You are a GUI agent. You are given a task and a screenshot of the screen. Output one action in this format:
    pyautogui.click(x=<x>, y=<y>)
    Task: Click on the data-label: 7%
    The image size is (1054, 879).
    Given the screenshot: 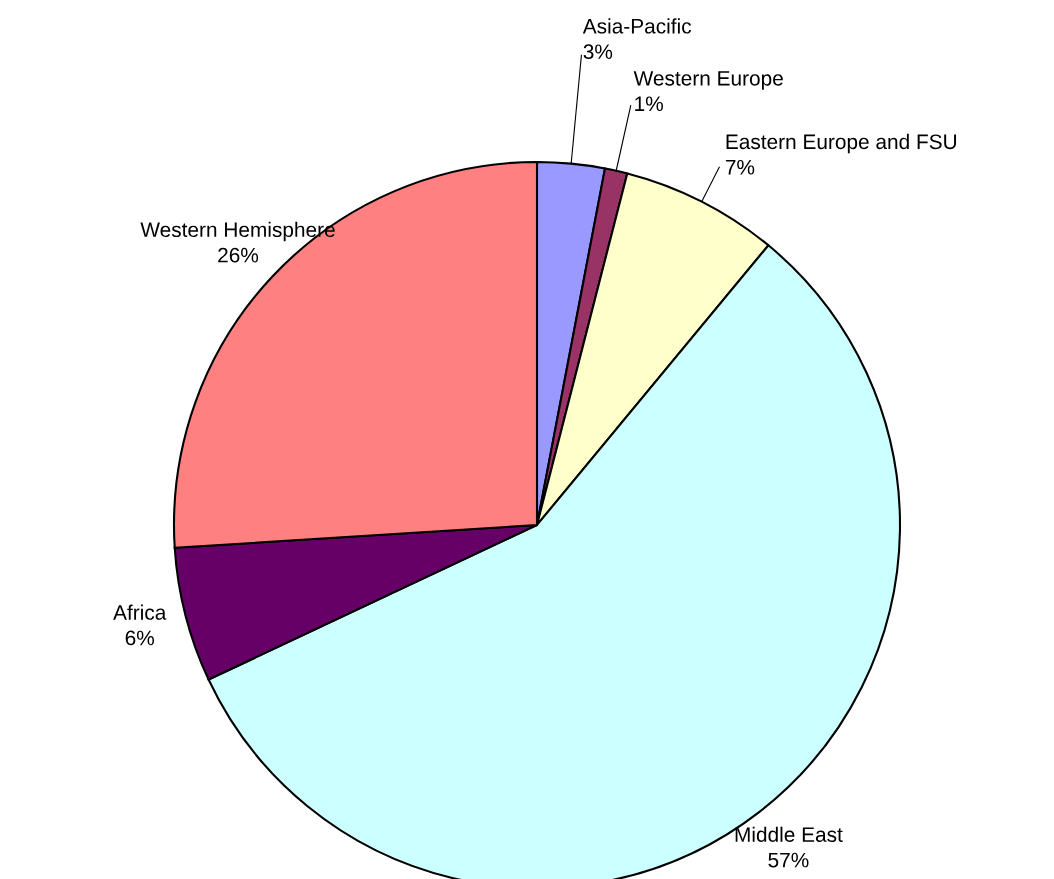 What is the action you would take?
    pyautogui.click(x=740, y=167)
    